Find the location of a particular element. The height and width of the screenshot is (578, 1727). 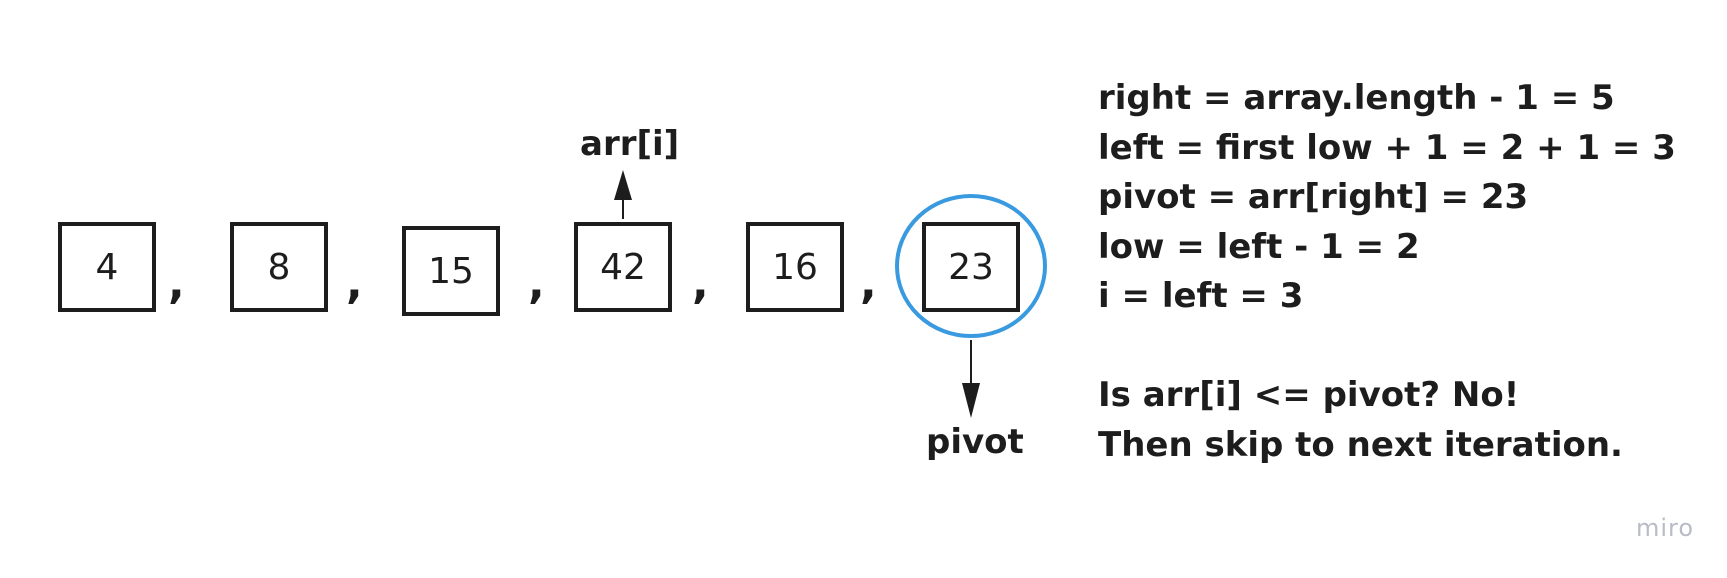

array-element-value: 42 is located at coordinates (623, 267).